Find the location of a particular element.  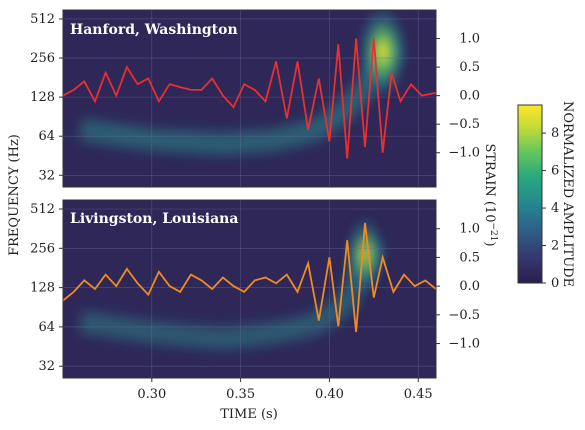

colorbar-tick-label: 6 is located at coordinates (555, 171).